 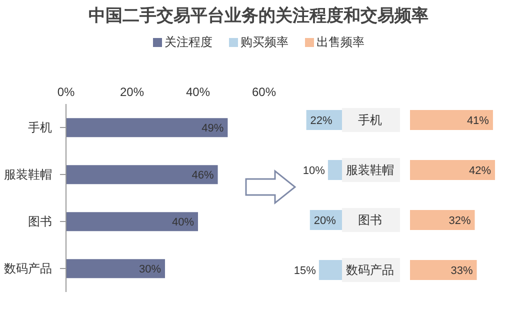 I want to click on x-tick-label: 60%, so click(x=264, y=92).